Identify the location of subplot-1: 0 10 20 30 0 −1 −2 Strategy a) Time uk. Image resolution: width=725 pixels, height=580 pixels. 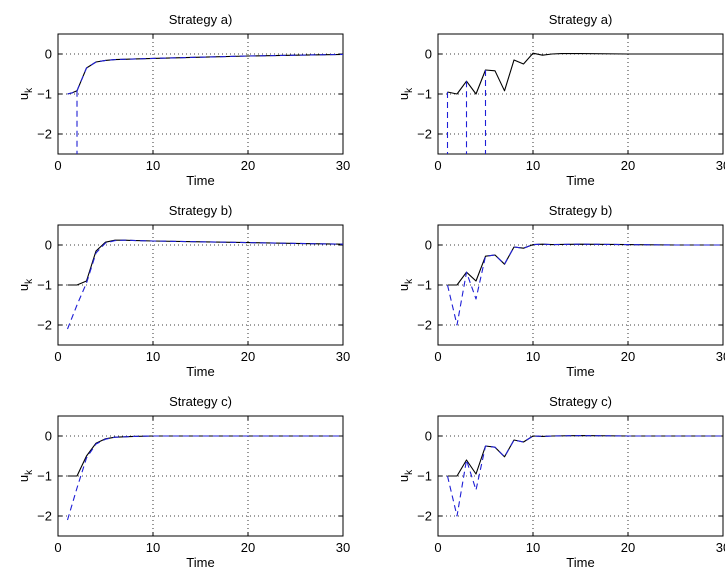
(183, 100).